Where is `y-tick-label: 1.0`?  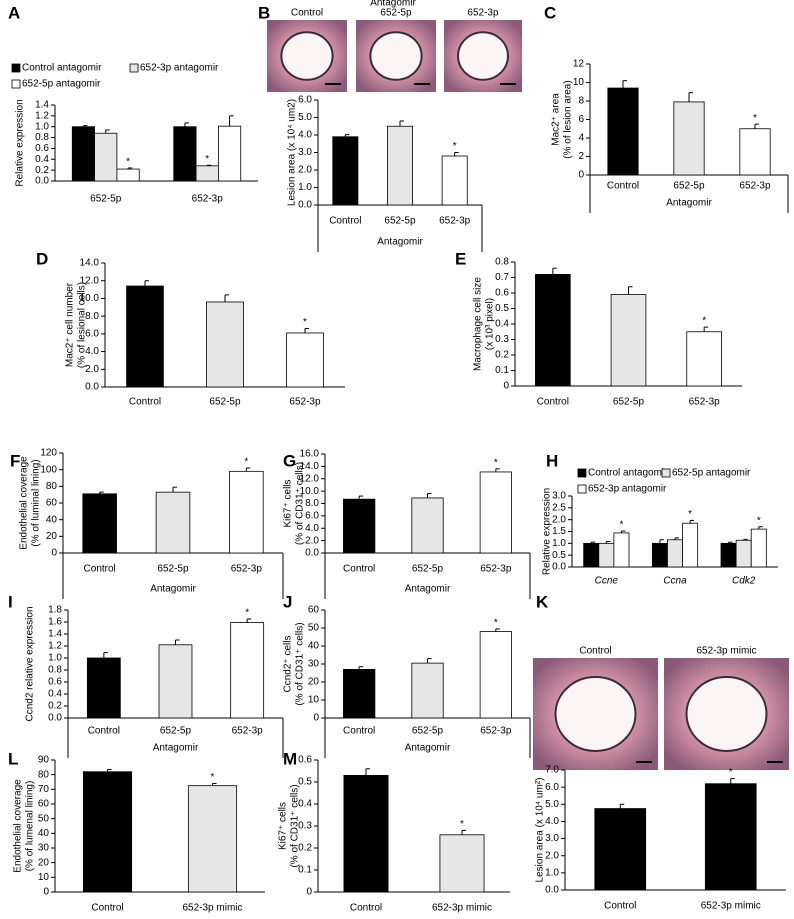 y-tick-label: 1.0 is located at coordinates (552, 872).